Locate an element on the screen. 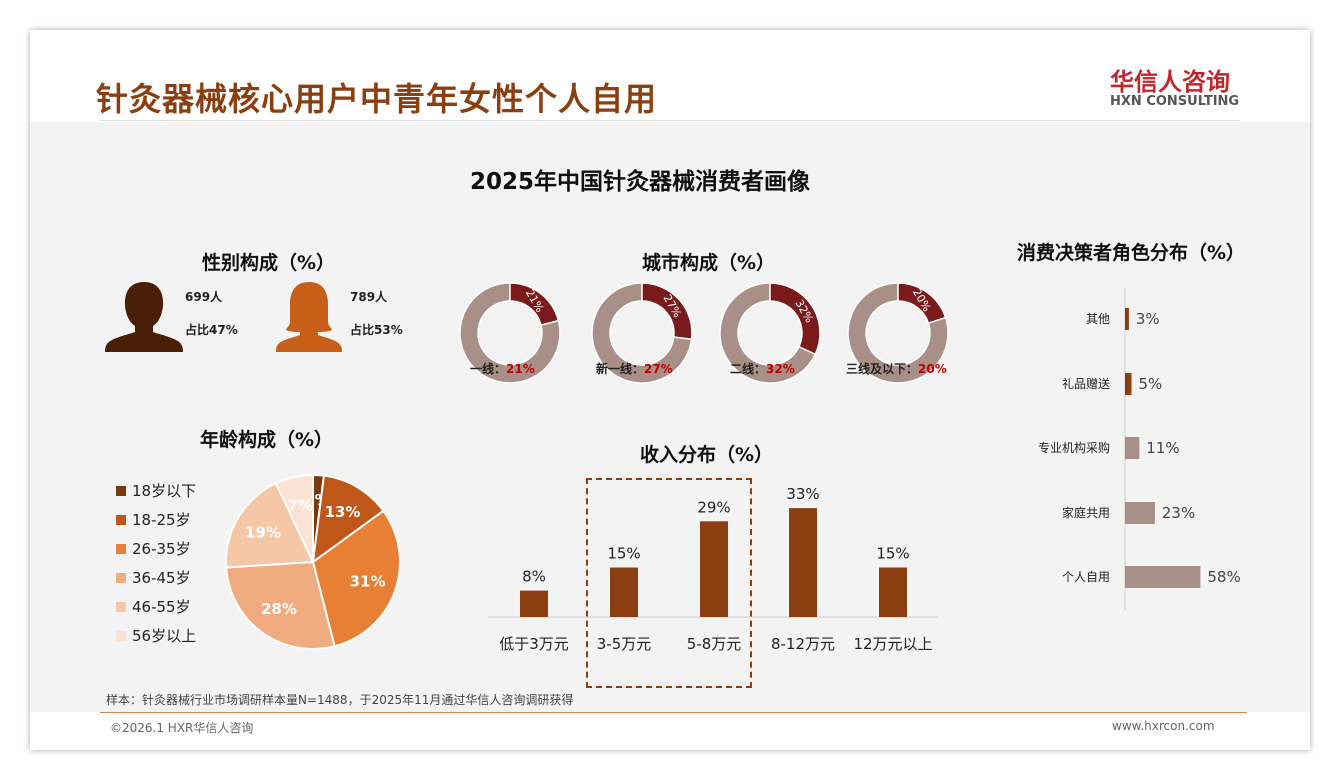 Image resolution: width=1340 pixels, height=780 pixels. legend-item: 56岁以上 is located at coordinates (156, 635).